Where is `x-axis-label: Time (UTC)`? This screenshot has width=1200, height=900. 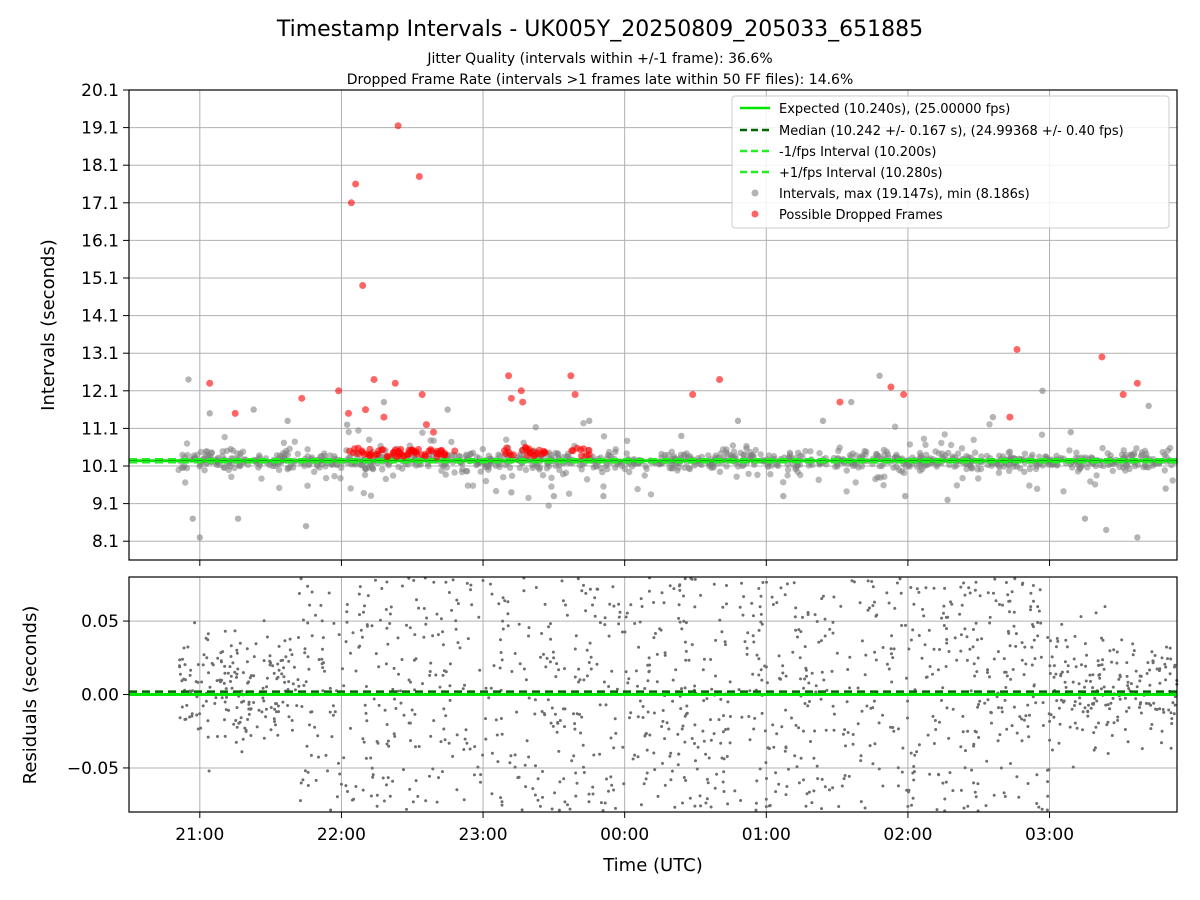
x-axis-label: Time (UTC) is located at coordinates (652, 865).